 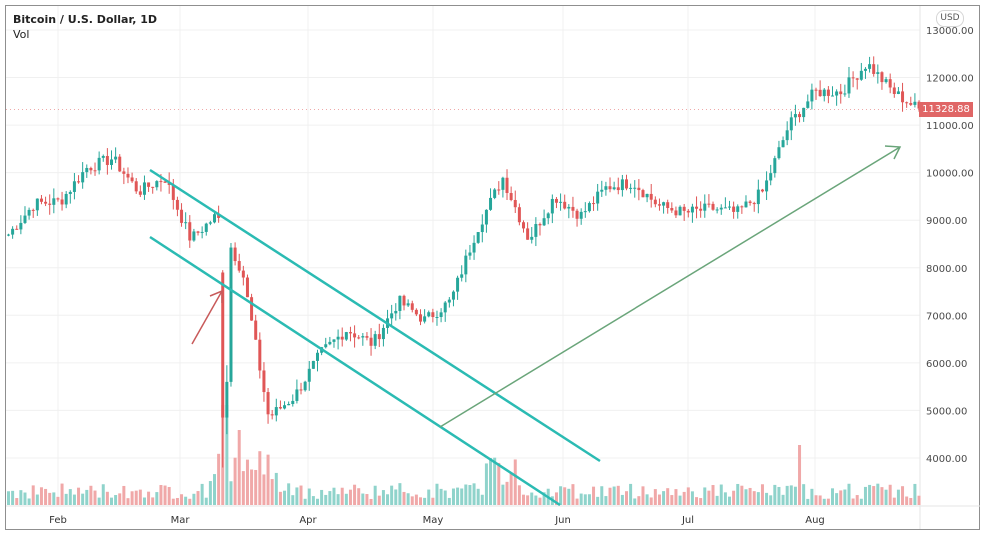 I want to click on x-axis-month-label: Aug, so click(x=815, y=520).